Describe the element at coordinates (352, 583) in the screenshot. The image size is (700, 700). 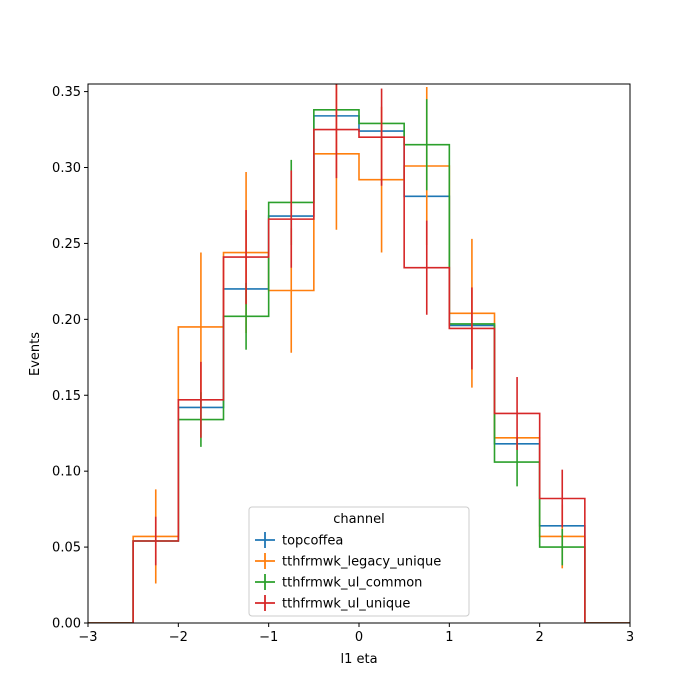
I see `legend-label: tthfrmwk_ul_common` at that location.